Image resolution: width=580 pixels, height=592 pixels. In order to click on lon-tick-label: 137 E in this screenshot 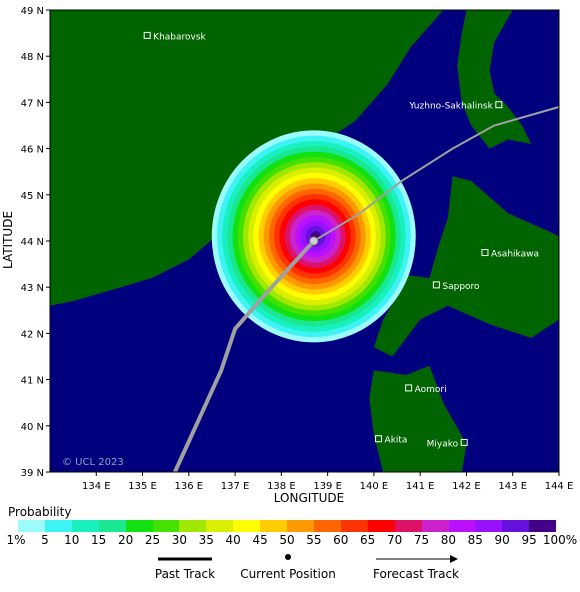, I will do `click(235, 486)`.